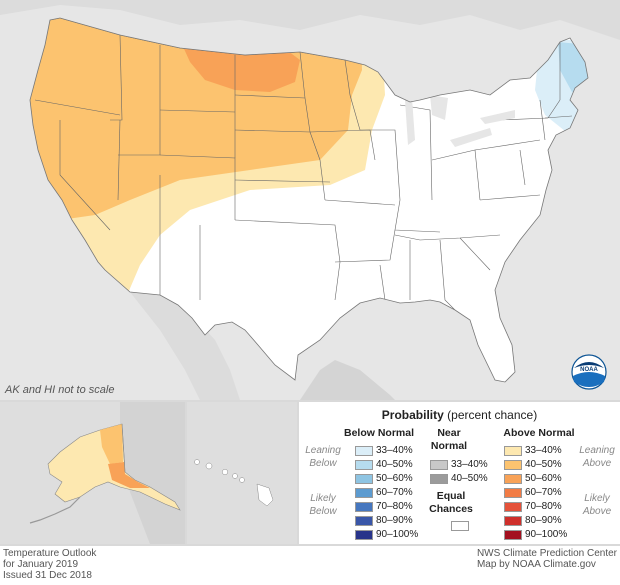 The height and width of the screenshot is (585, 620). I want to click on noaa-logo: NOAA, so click(589, 372).